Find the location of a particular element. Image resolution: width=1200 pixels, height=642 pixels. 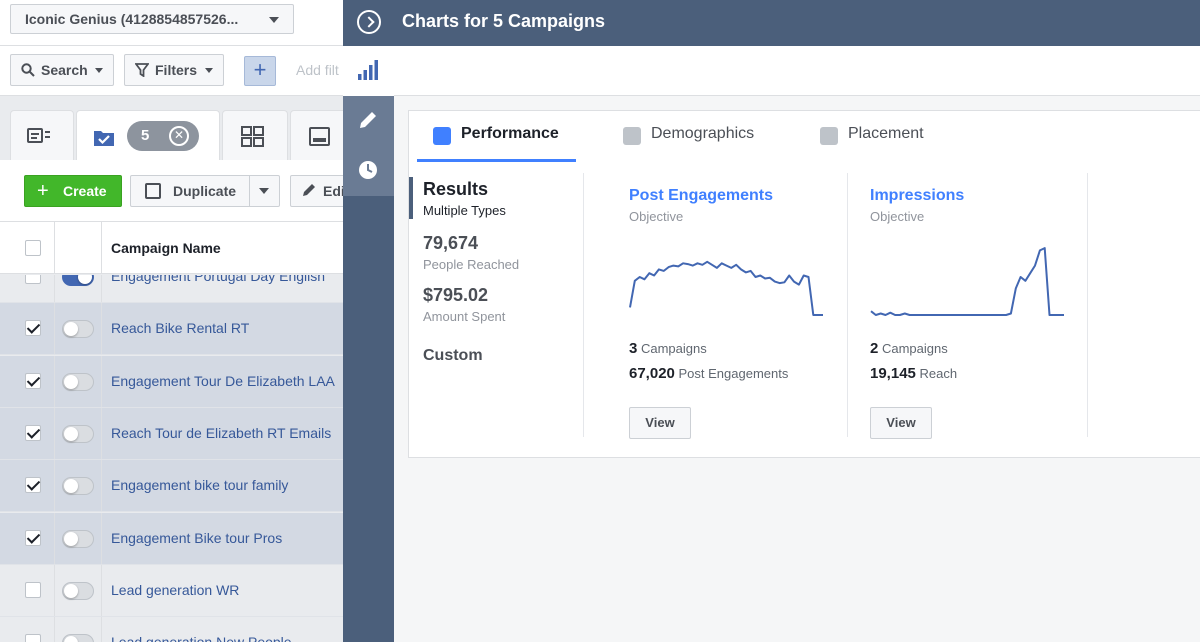

search-button: Search is located at coordinates (62, 70).